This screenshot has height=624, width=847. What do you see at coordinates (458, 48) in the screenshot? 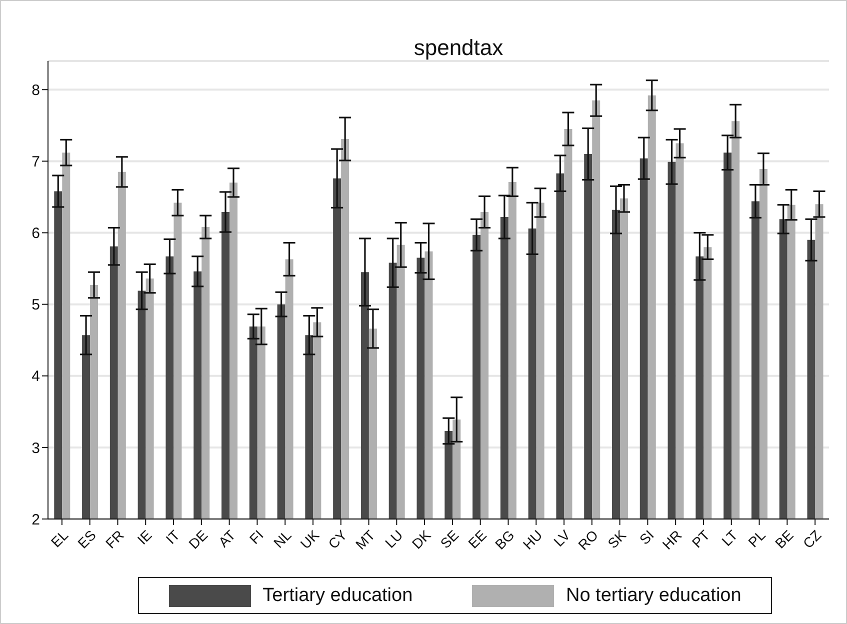
I see `chart-title: spendtax` at bounding box center [458, 48].